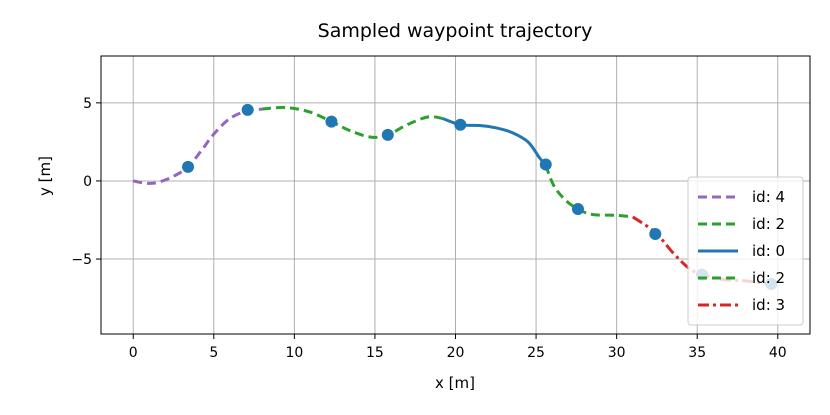  What do you see at coordinates (617, 353) in the screenshot?
I see `x-tick-label: 30` at bounding box center [617, 353].